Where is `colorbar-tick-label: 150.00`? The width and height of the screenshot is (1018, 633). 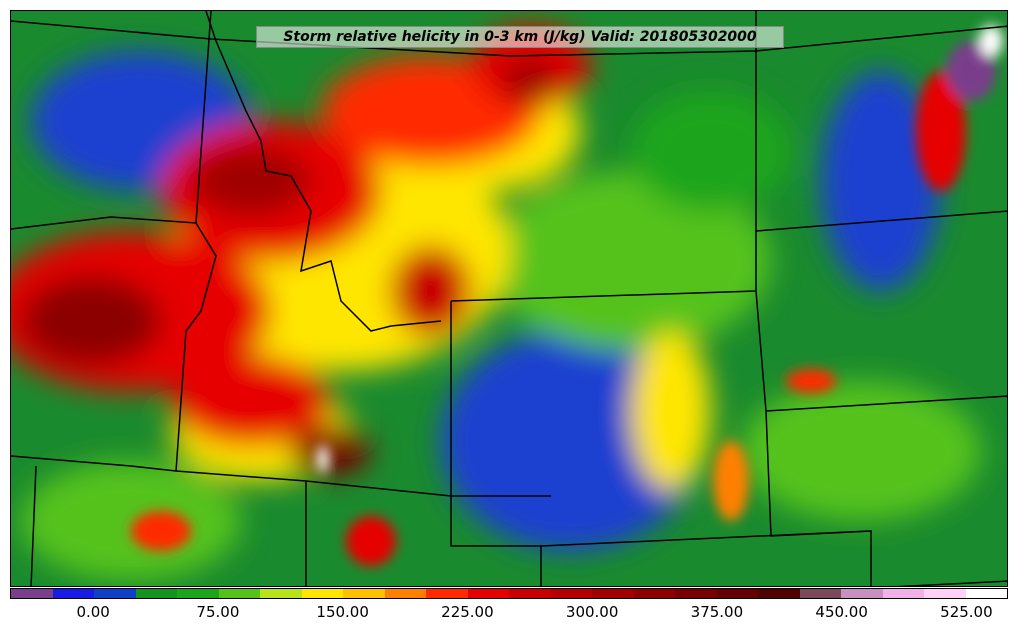 colorbar-tick-label: 150.00 is located at coordinates (342, 612).